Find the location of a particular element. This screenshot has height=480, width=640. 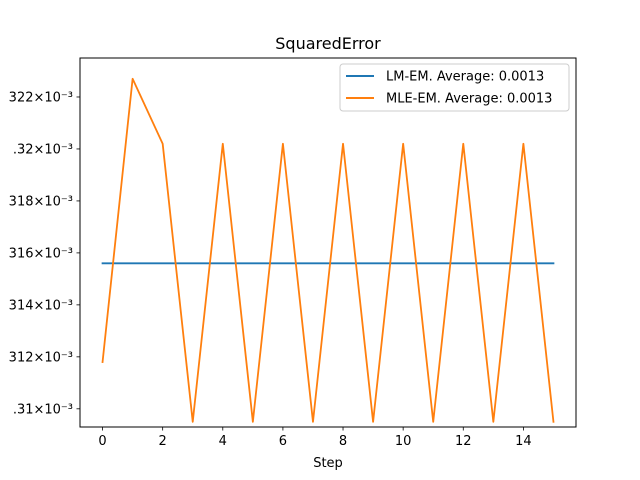

x-tick-label: 12 is located at coordinates (463, 441).